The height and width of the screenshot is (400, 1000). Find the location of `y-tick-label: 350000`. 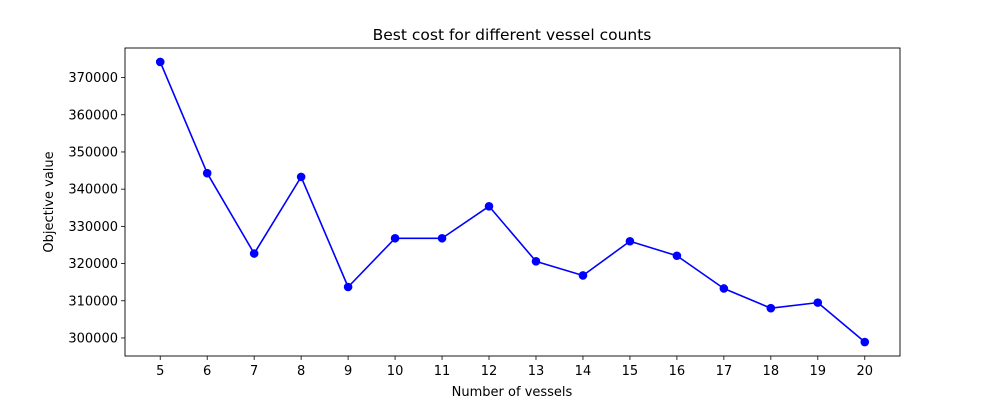

y-tick-label: 350000 is located at coordinates (93, 152).